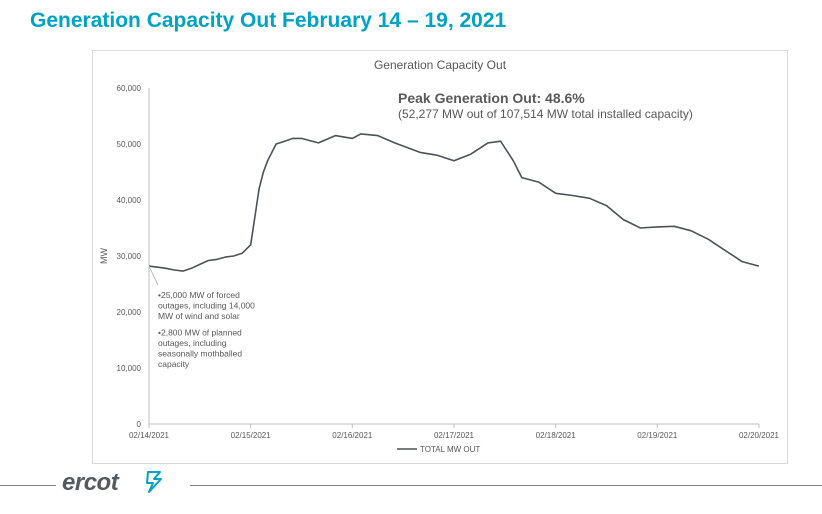  What do you see at coordinates (192, 343) in the screenshot?
I see `annotation-note-line: outages, including` at bounding box center [192, 343].